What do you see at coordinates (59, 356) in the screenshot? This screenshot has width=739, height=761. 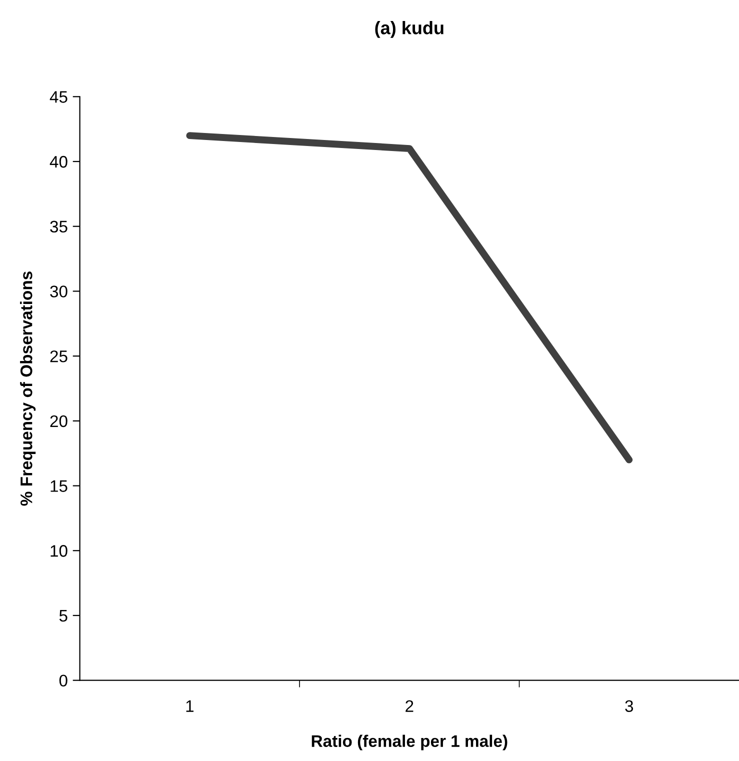 I see `y-tick-label: 25` at bounding box center [59, 356].